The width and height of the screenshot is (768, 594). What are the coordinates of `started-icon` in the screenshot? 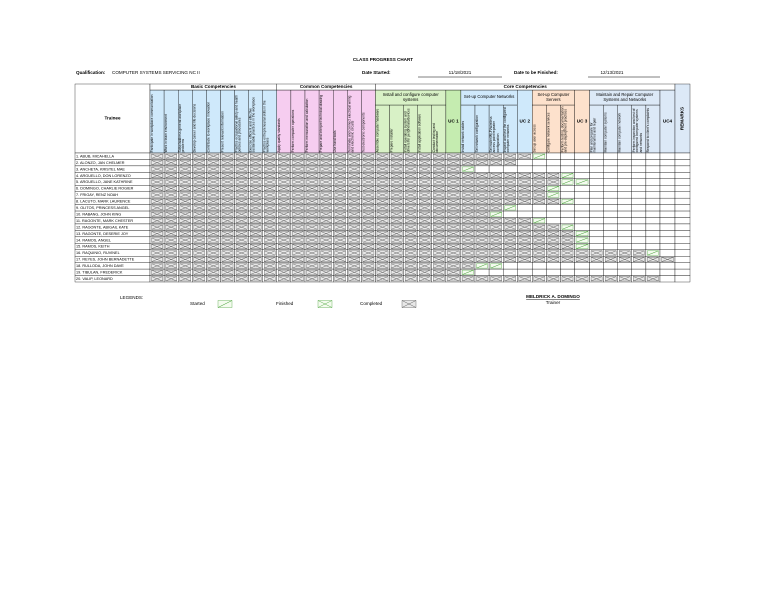 It's located at (582, 182).